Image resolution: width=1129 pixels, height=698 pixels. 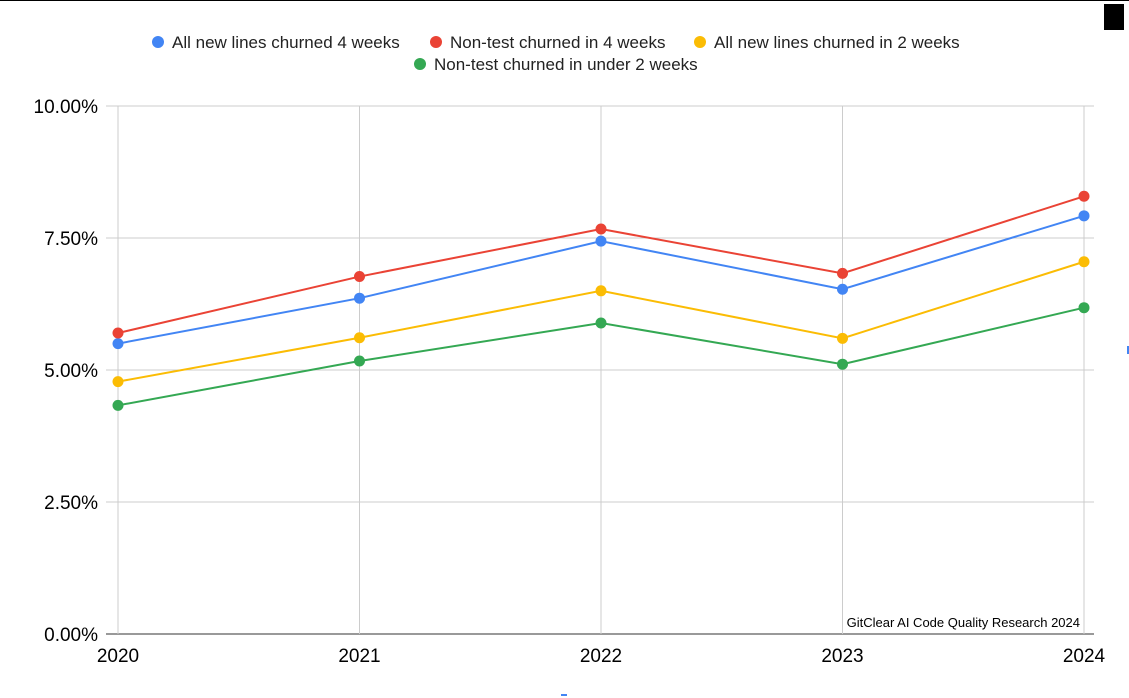 What do you see at coordinates (1114, 17) in the screenshot?
I see `corner-block` at bounding box center [1114, 17].